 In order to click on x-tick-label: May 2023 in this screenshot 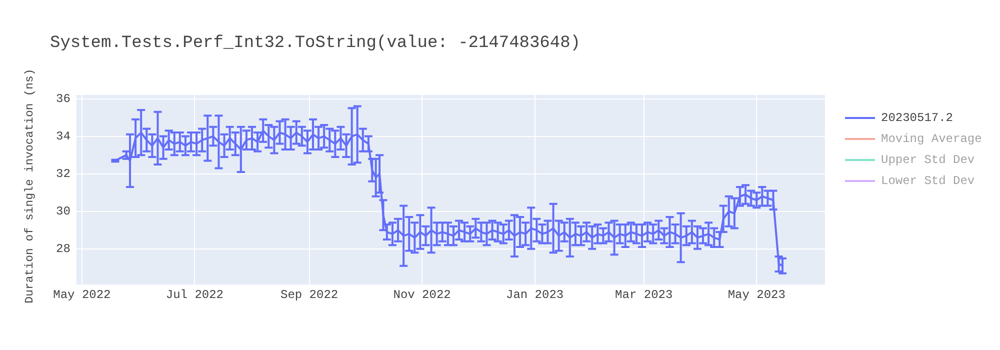, I will do `click(757, 295)`.